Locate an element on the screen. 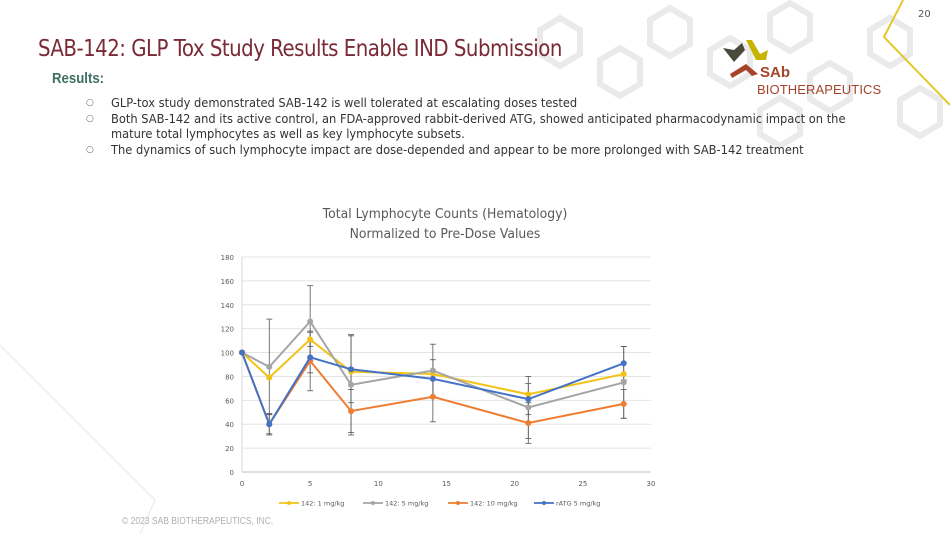  svg-text: 142: 5 mg/kg is located at coordinates (406, 504).